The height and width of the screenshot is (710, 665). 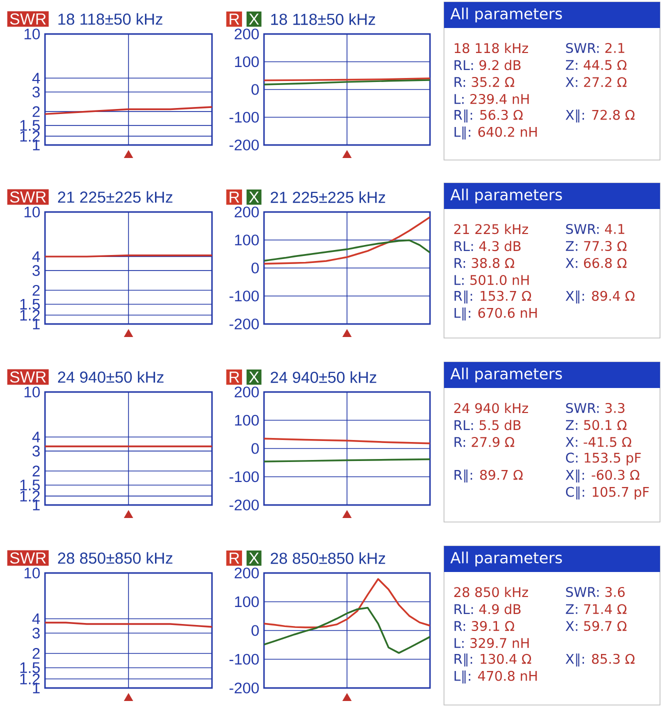 What do you see at coordinates (600, 297) in the screenshot?
I see `text: X∥: 89.4 Ω` at bounding box center [600, 297].